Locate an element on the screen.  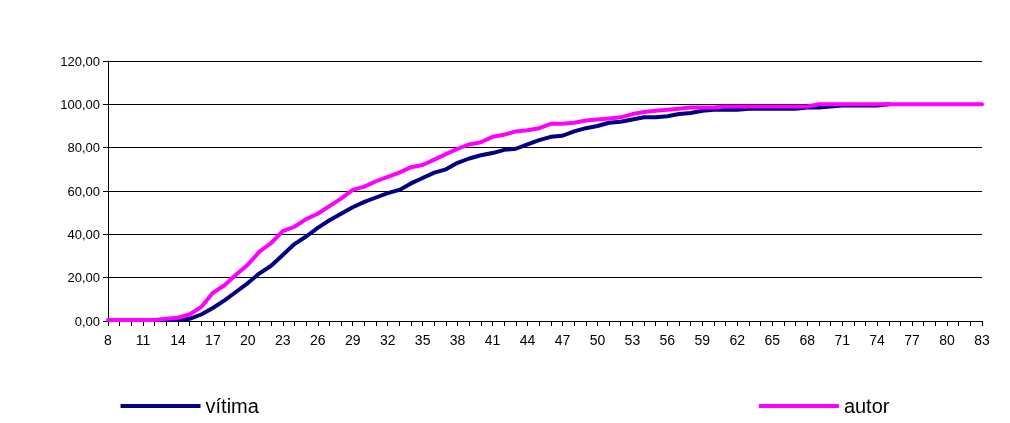
x-tick-label: 80 is located at coordinates (947, 340).